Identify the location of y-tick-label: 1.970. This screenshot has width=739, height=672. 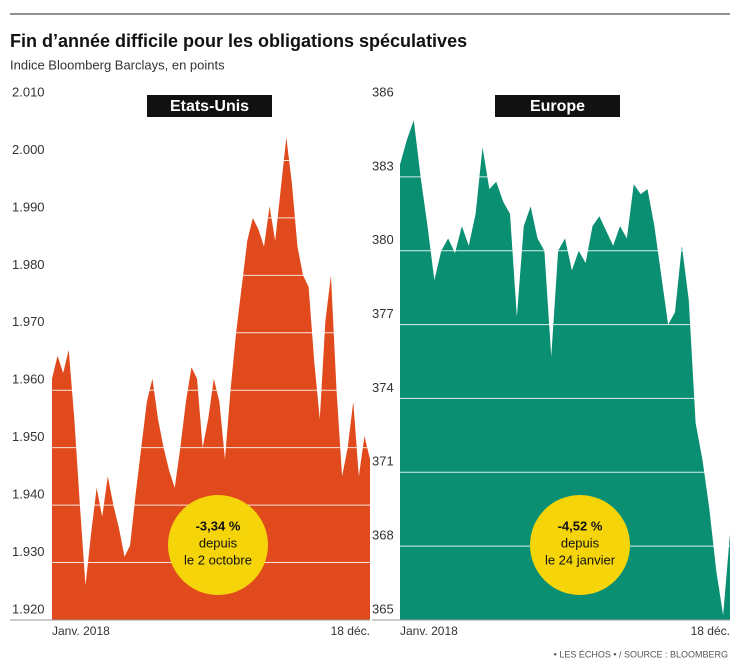
(28, 321).